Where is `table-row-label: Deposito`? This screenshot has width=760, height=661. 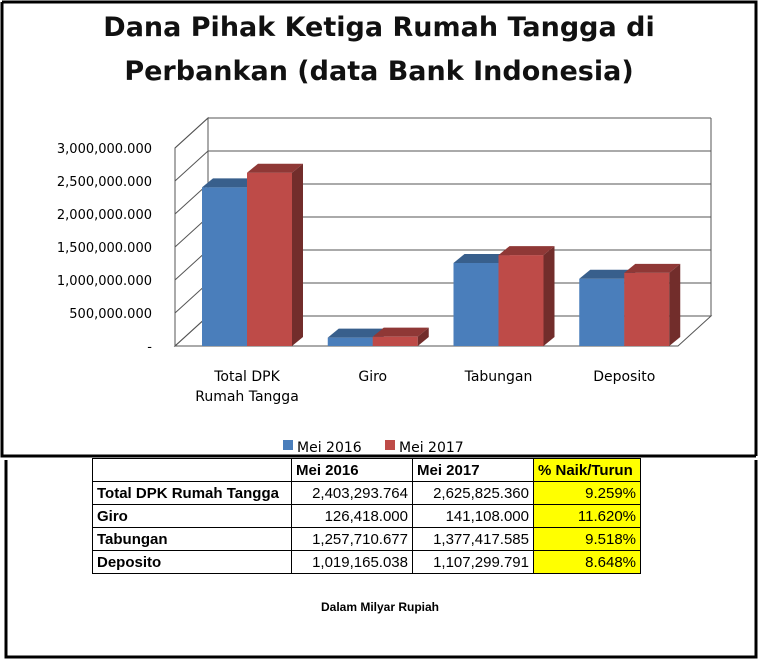
table-row-label: Deposito is located at coordinates (192, 562).